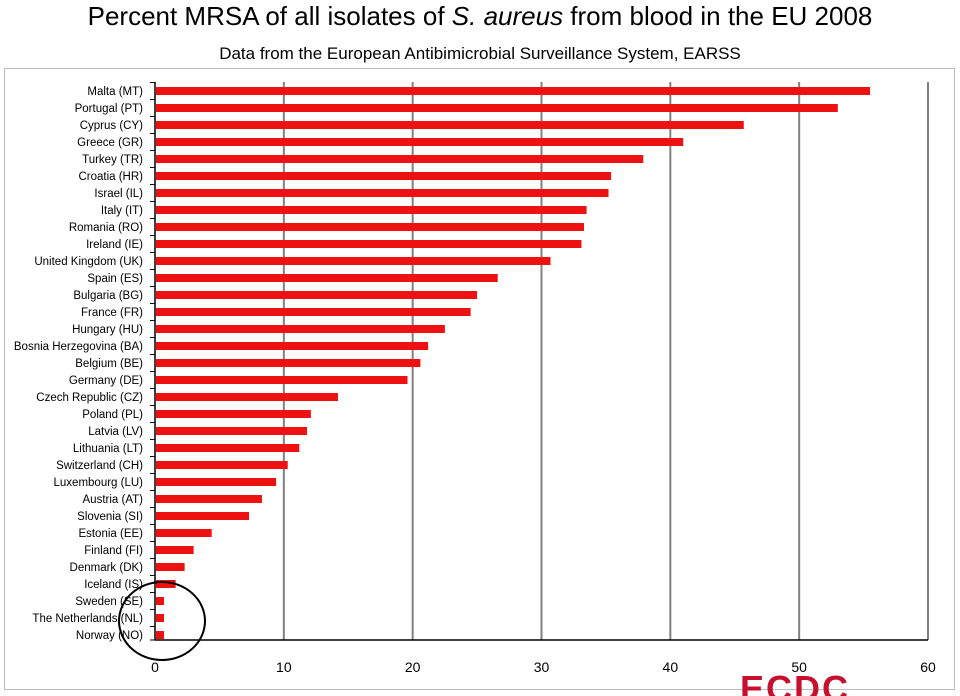 This screenshot has height=696, width=960. Describe the element at coordinates (108, 296) in the screenshot. I see `category-label: Bulgaria (BG)` at that location.